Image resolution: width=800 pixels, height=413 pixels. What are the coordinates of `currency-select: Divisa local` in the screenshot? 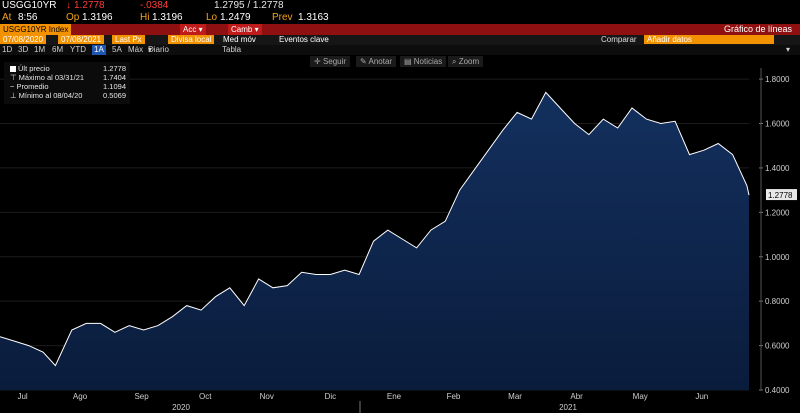 It's located at (191, 39).